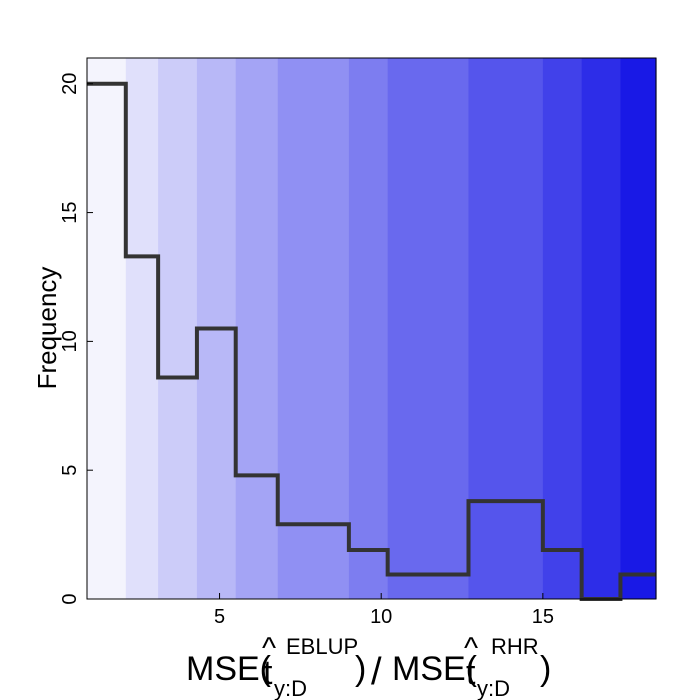  I want to click on x-label-num-hat: ^, so click(269, 648).